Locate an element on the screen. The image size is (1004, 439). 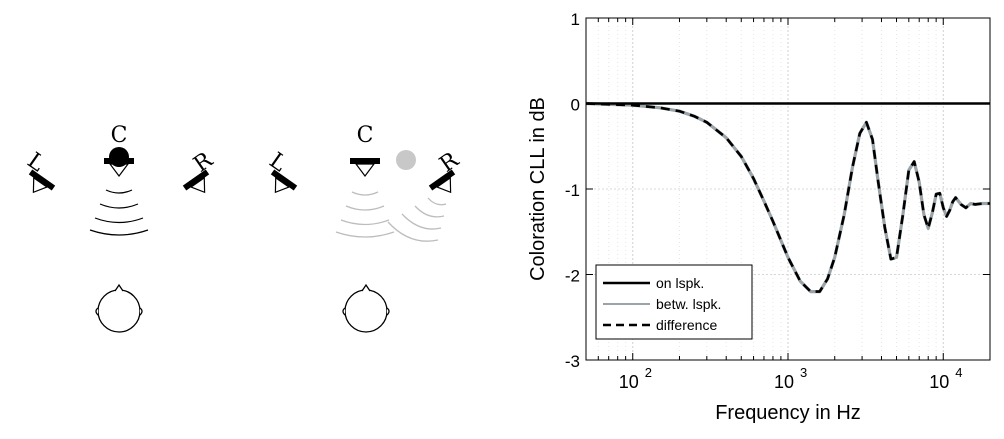
y-tick-label: 0 is located at coordinates (575, 105).